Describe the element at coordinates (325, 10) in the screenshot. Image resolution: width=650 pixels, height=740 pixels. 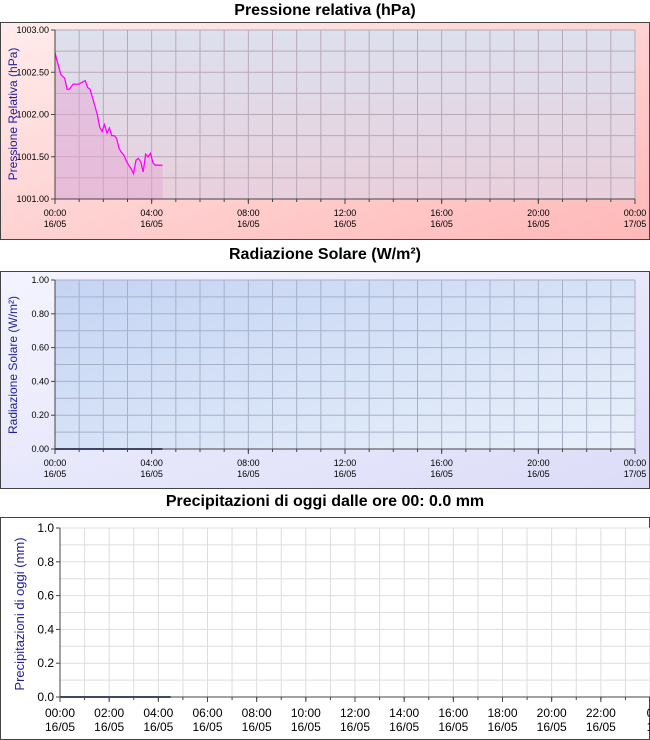
I see `chart-title-pressure: Pressione relativa (hPa)` at that location.